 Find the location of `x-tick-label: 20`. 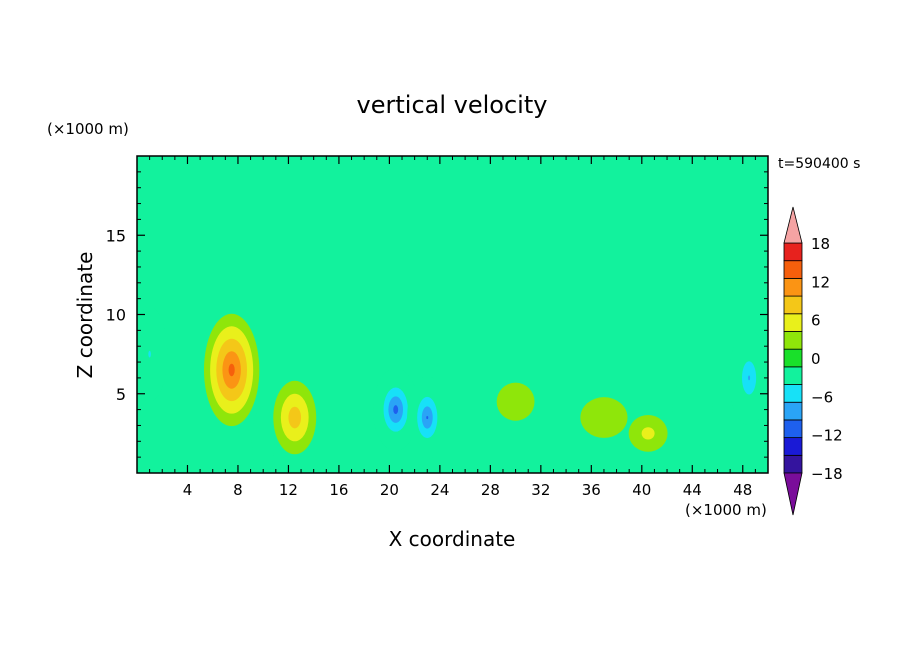

x-tick-label: 20 is located at coordinates (389, 490).